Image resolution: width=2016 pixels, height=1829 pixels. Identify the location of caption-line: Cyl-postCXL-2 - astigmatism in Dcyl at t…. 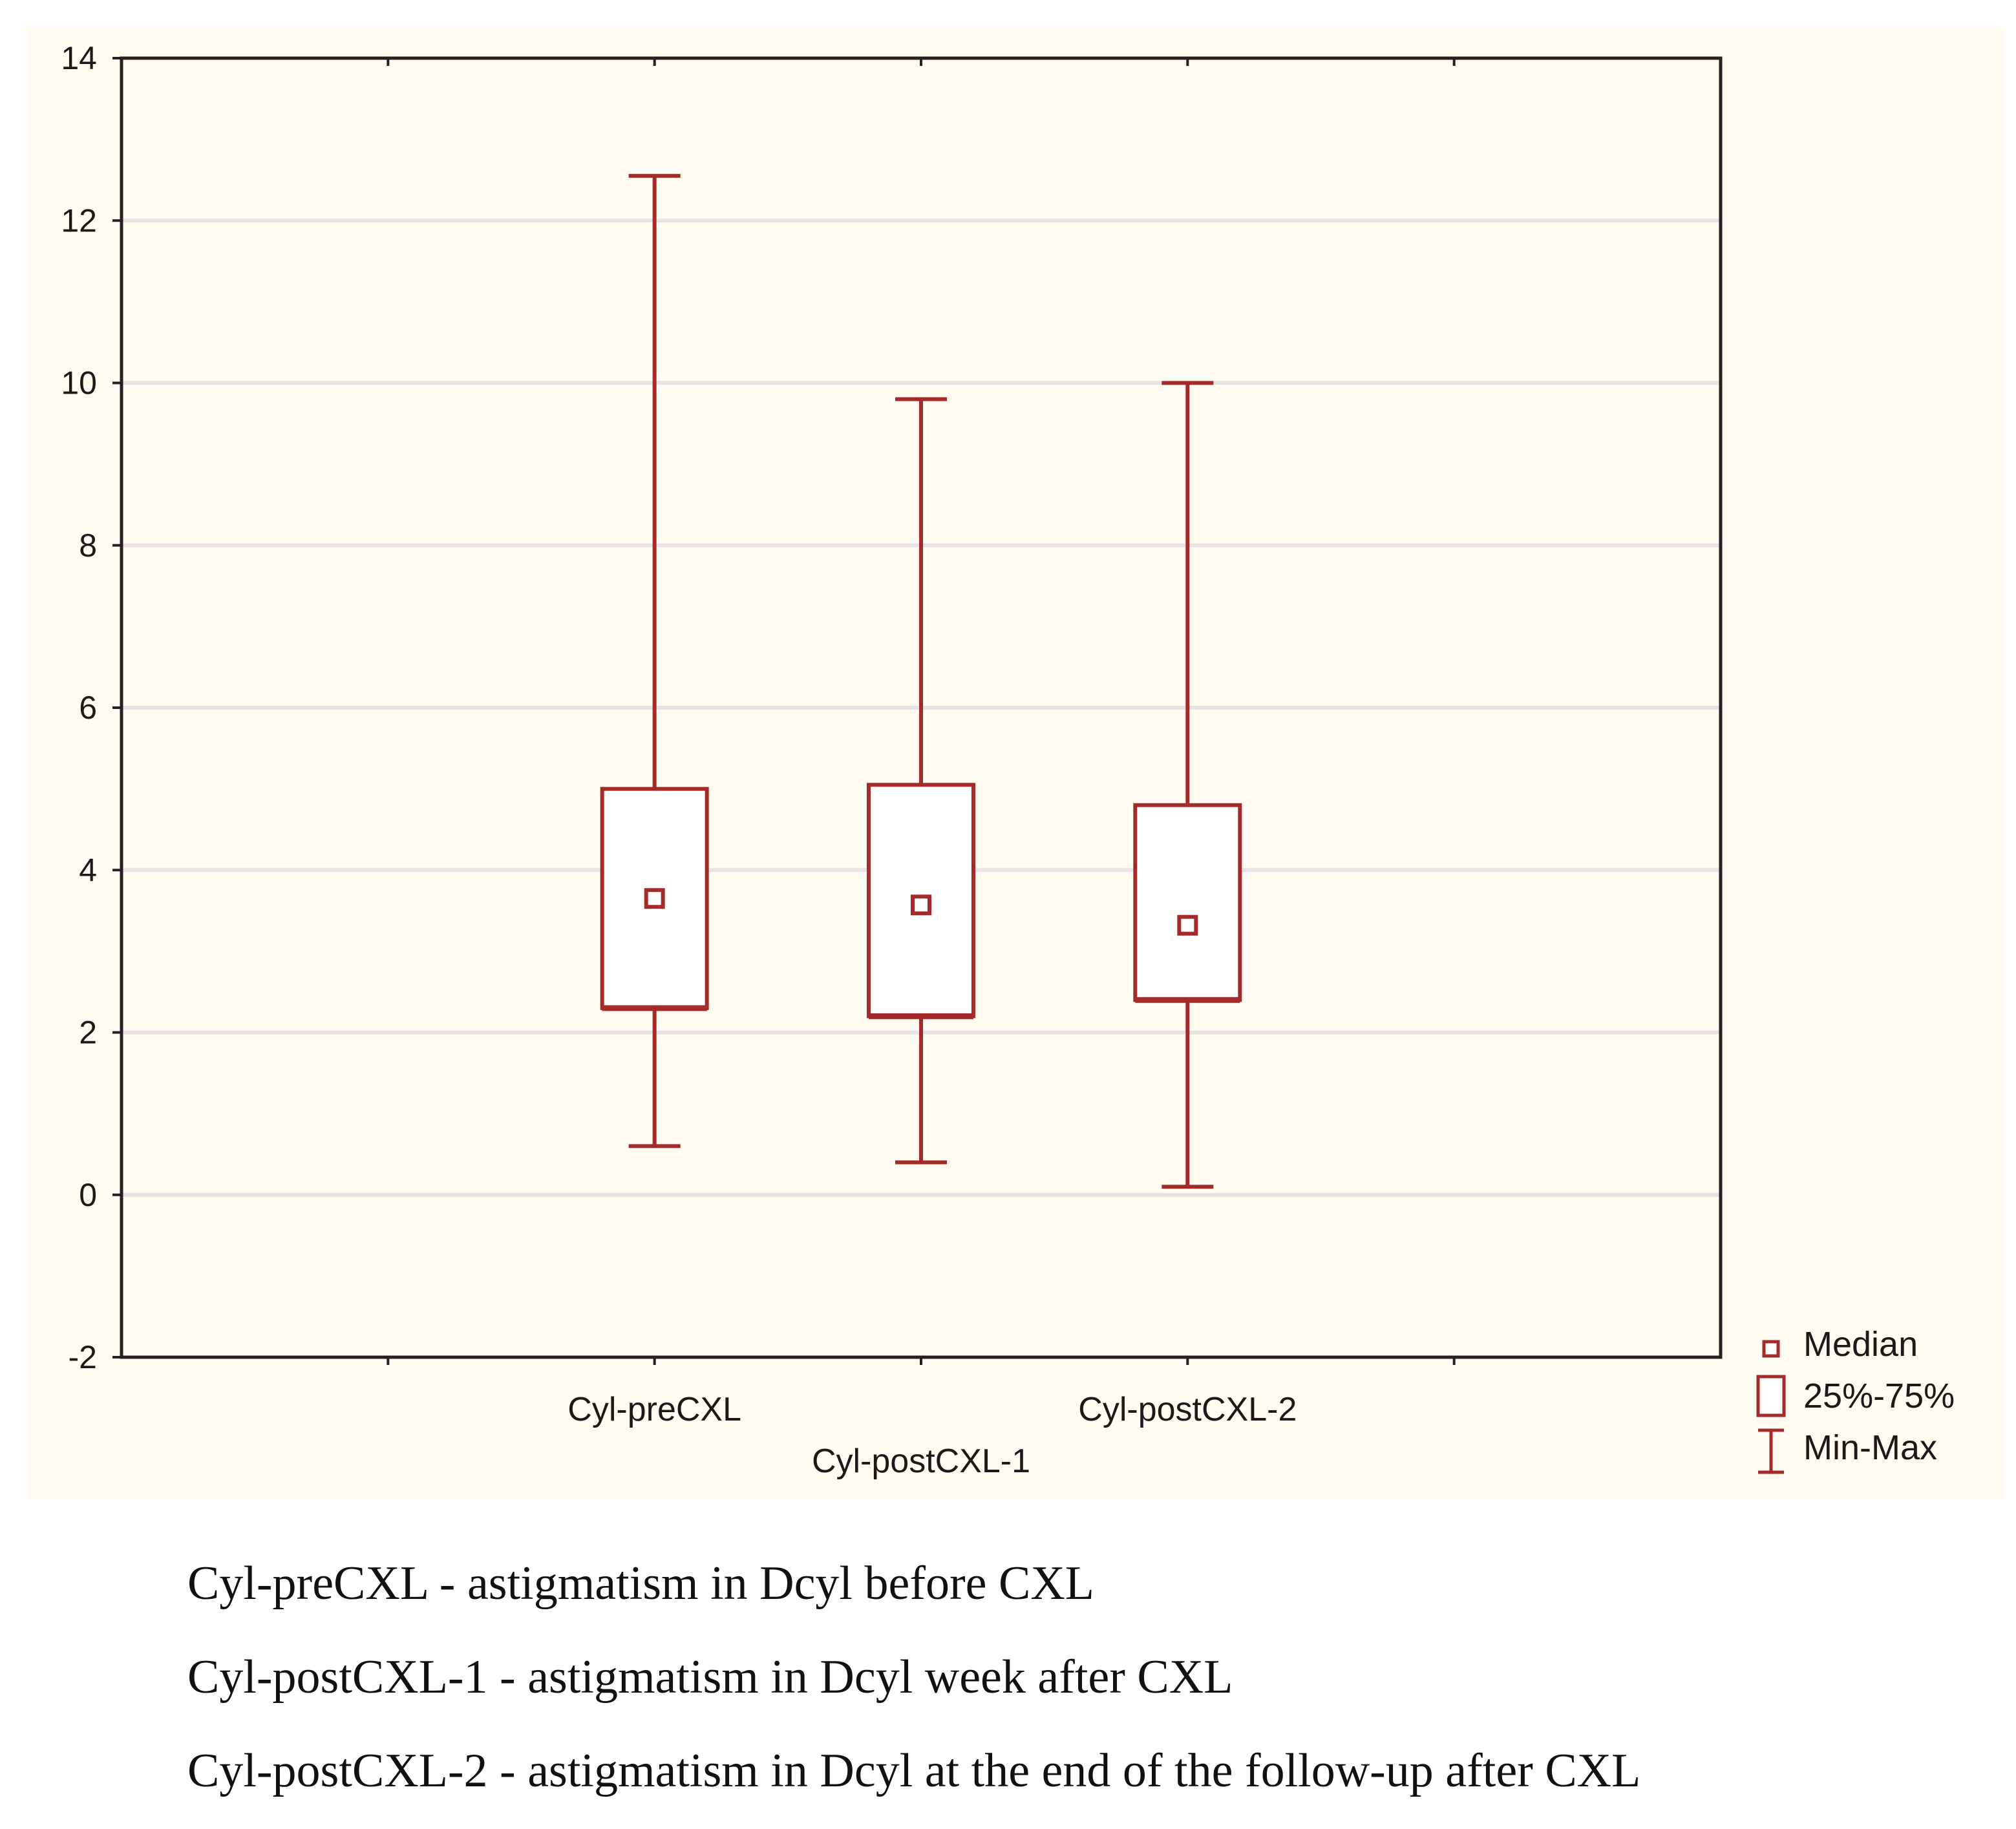
(914, 1770).